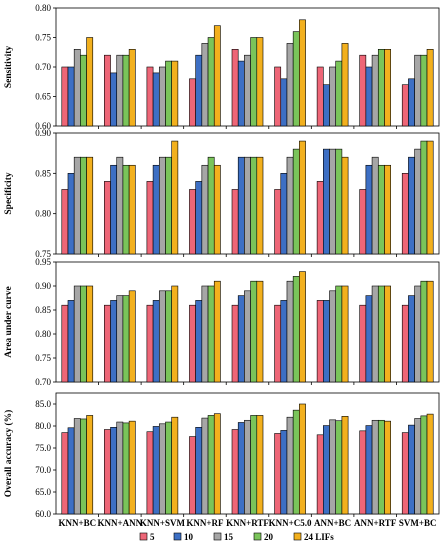 This screenshot has height=550, width=444. Describe the element at coordinates (375, 523) in the screenshot. I see `x-tick-label: ANN+RTF` at that location.